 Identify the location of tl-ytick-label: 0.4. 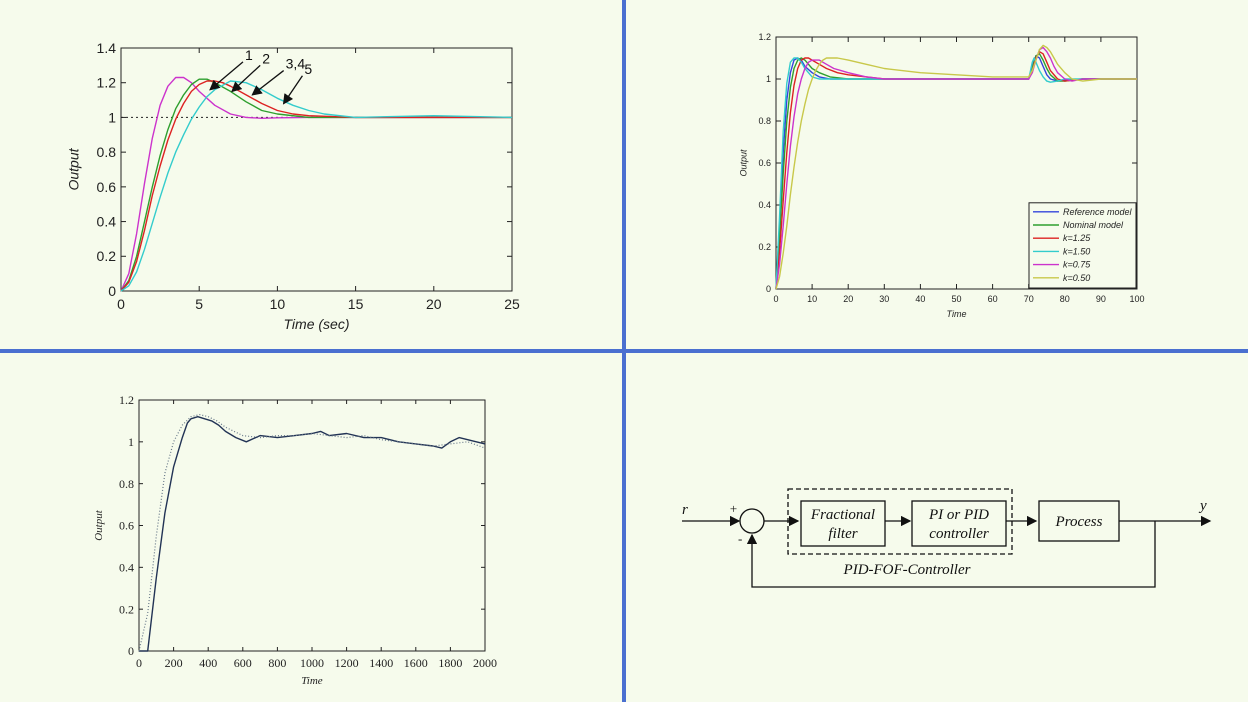
(107, 221).